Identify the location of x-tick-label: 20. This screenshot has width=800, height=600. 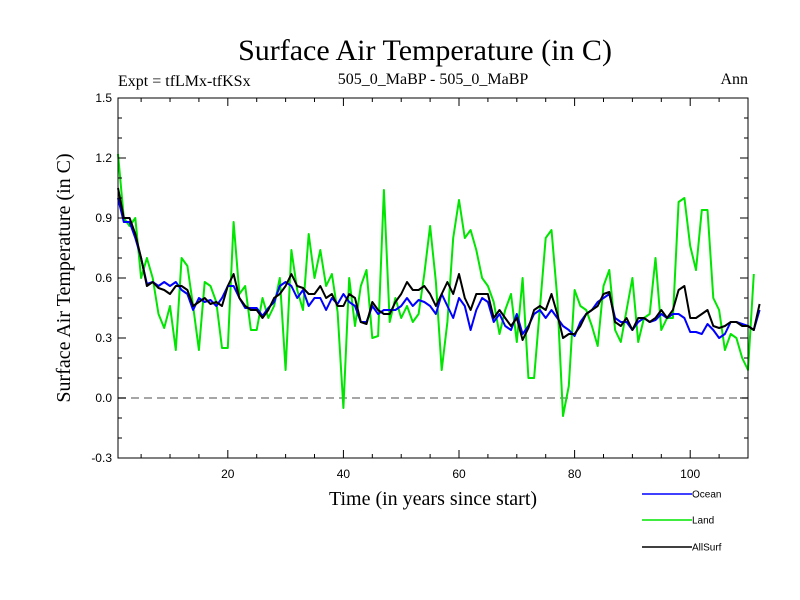
(228, 474).